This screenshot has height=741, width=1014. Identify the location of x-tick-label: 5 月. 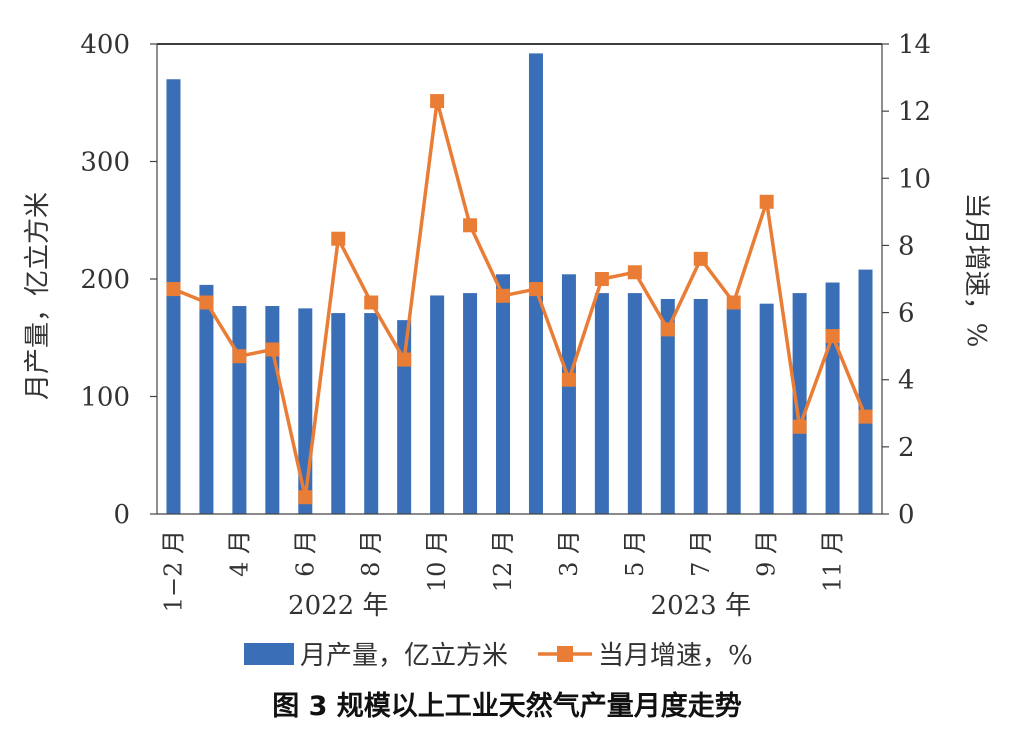
(635, 553).